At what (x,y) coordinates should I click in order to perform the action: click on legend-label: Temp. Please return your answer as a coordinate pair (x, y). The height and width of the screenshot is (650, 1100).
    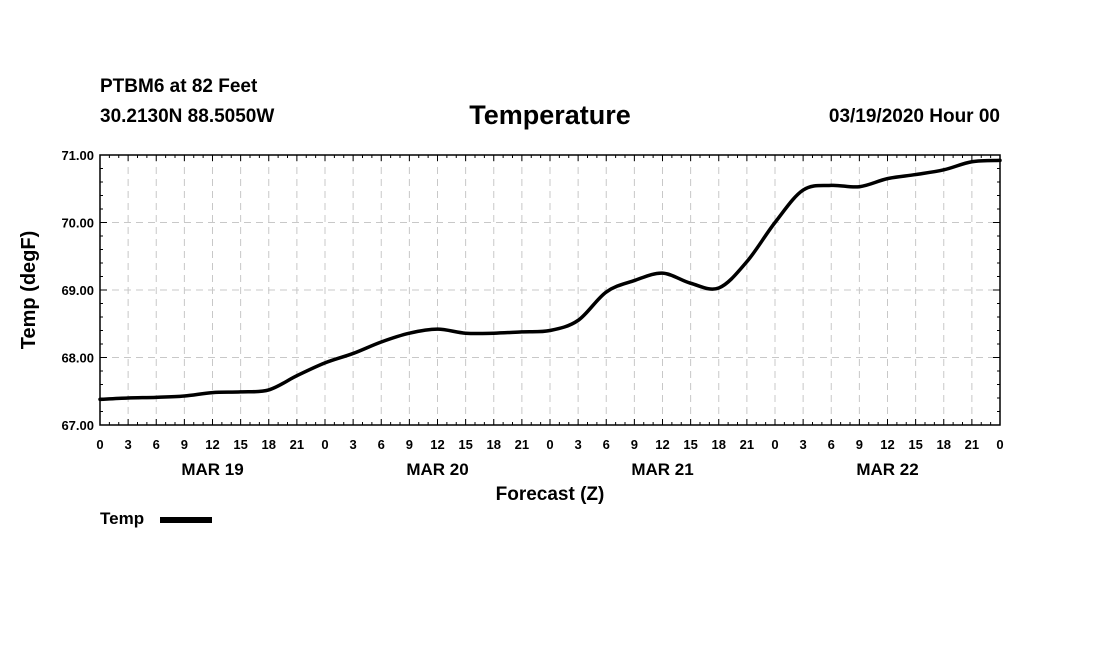
    Looking at the image, I should click on (122, 518).